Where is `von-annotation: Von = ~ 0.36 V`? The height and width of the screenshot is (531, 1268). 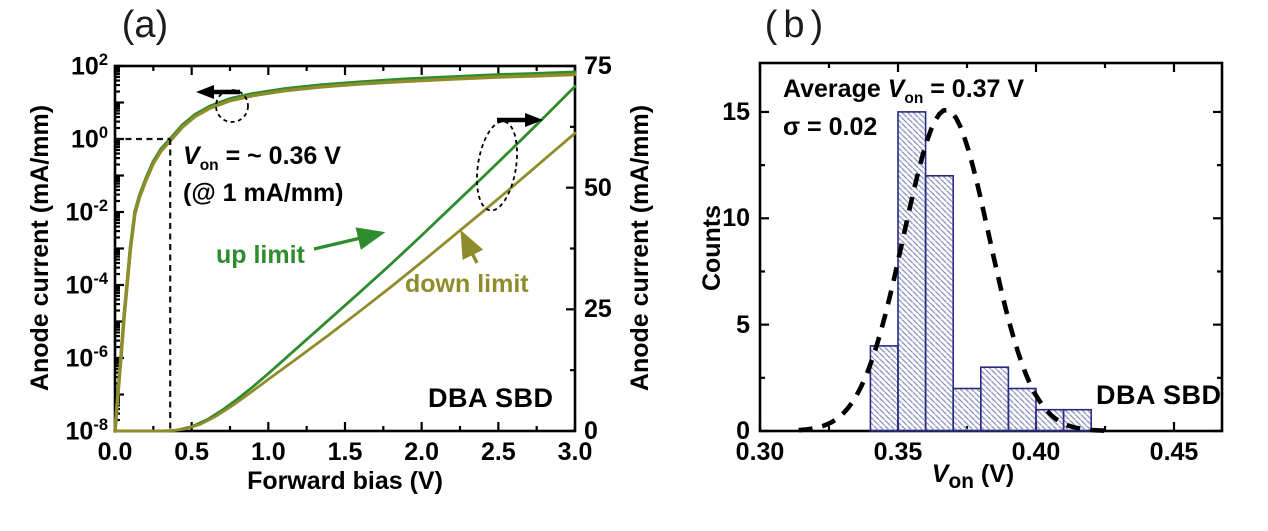
von-annotation: Von = ~ 0.36 V is located at coordinates (262, 158).